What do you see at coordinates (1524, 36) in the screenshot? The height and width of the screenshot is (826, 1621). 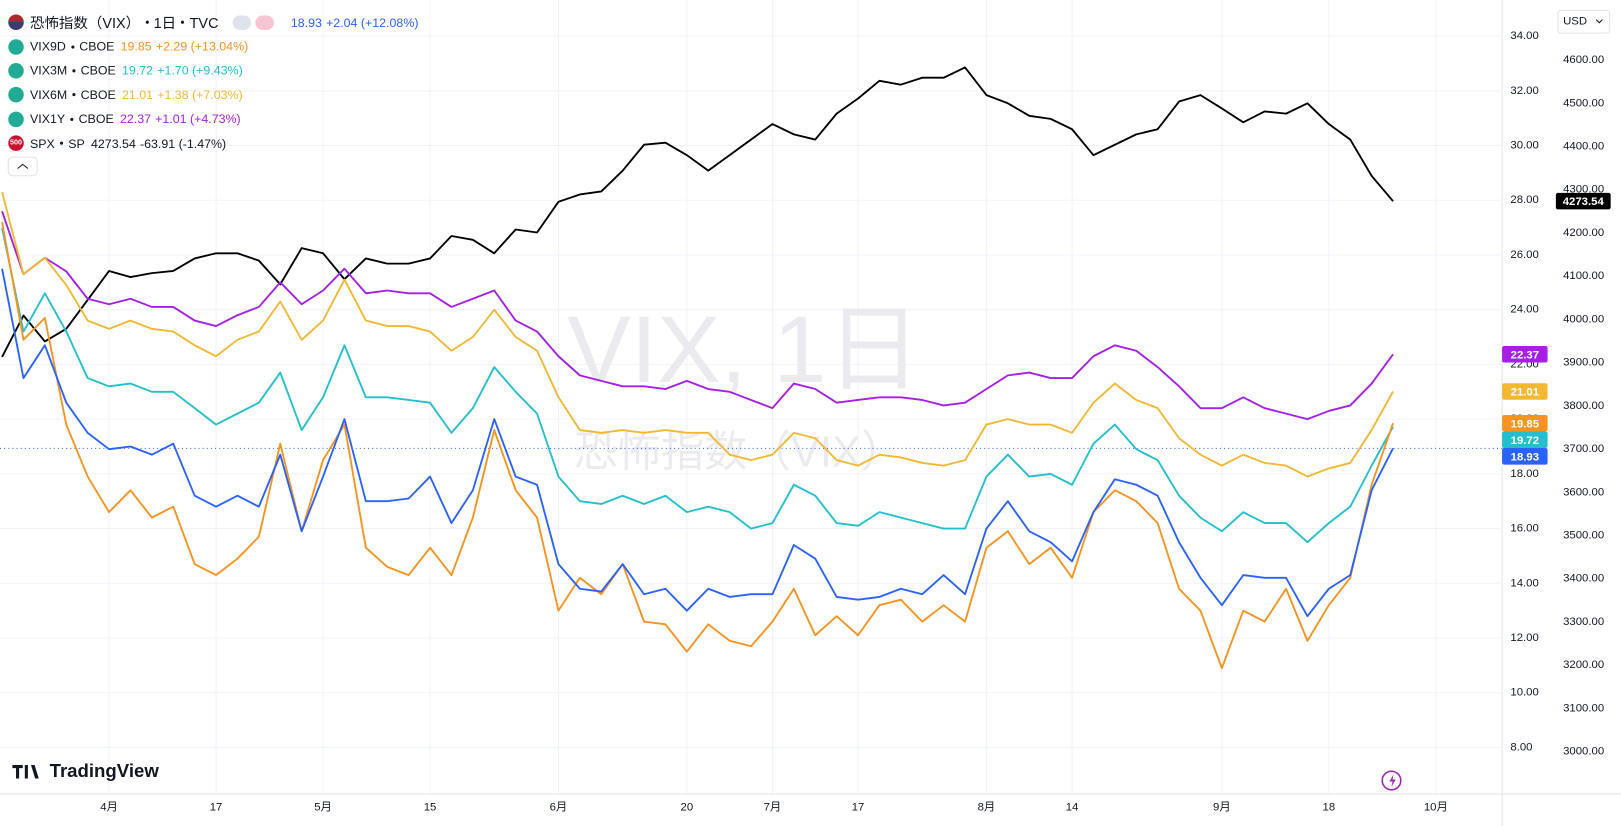 I see `y-tick-label: 34.00` at bounding box center [1524, 36].